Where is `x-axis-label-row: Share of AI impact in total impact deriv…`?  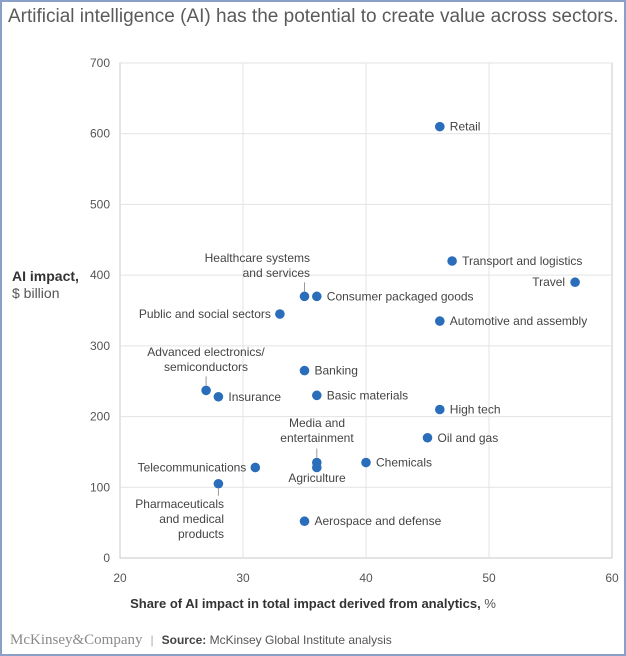
x-axis-label-row: Share of AI impact in total impact deriv… is located at coordinates (313, 603).